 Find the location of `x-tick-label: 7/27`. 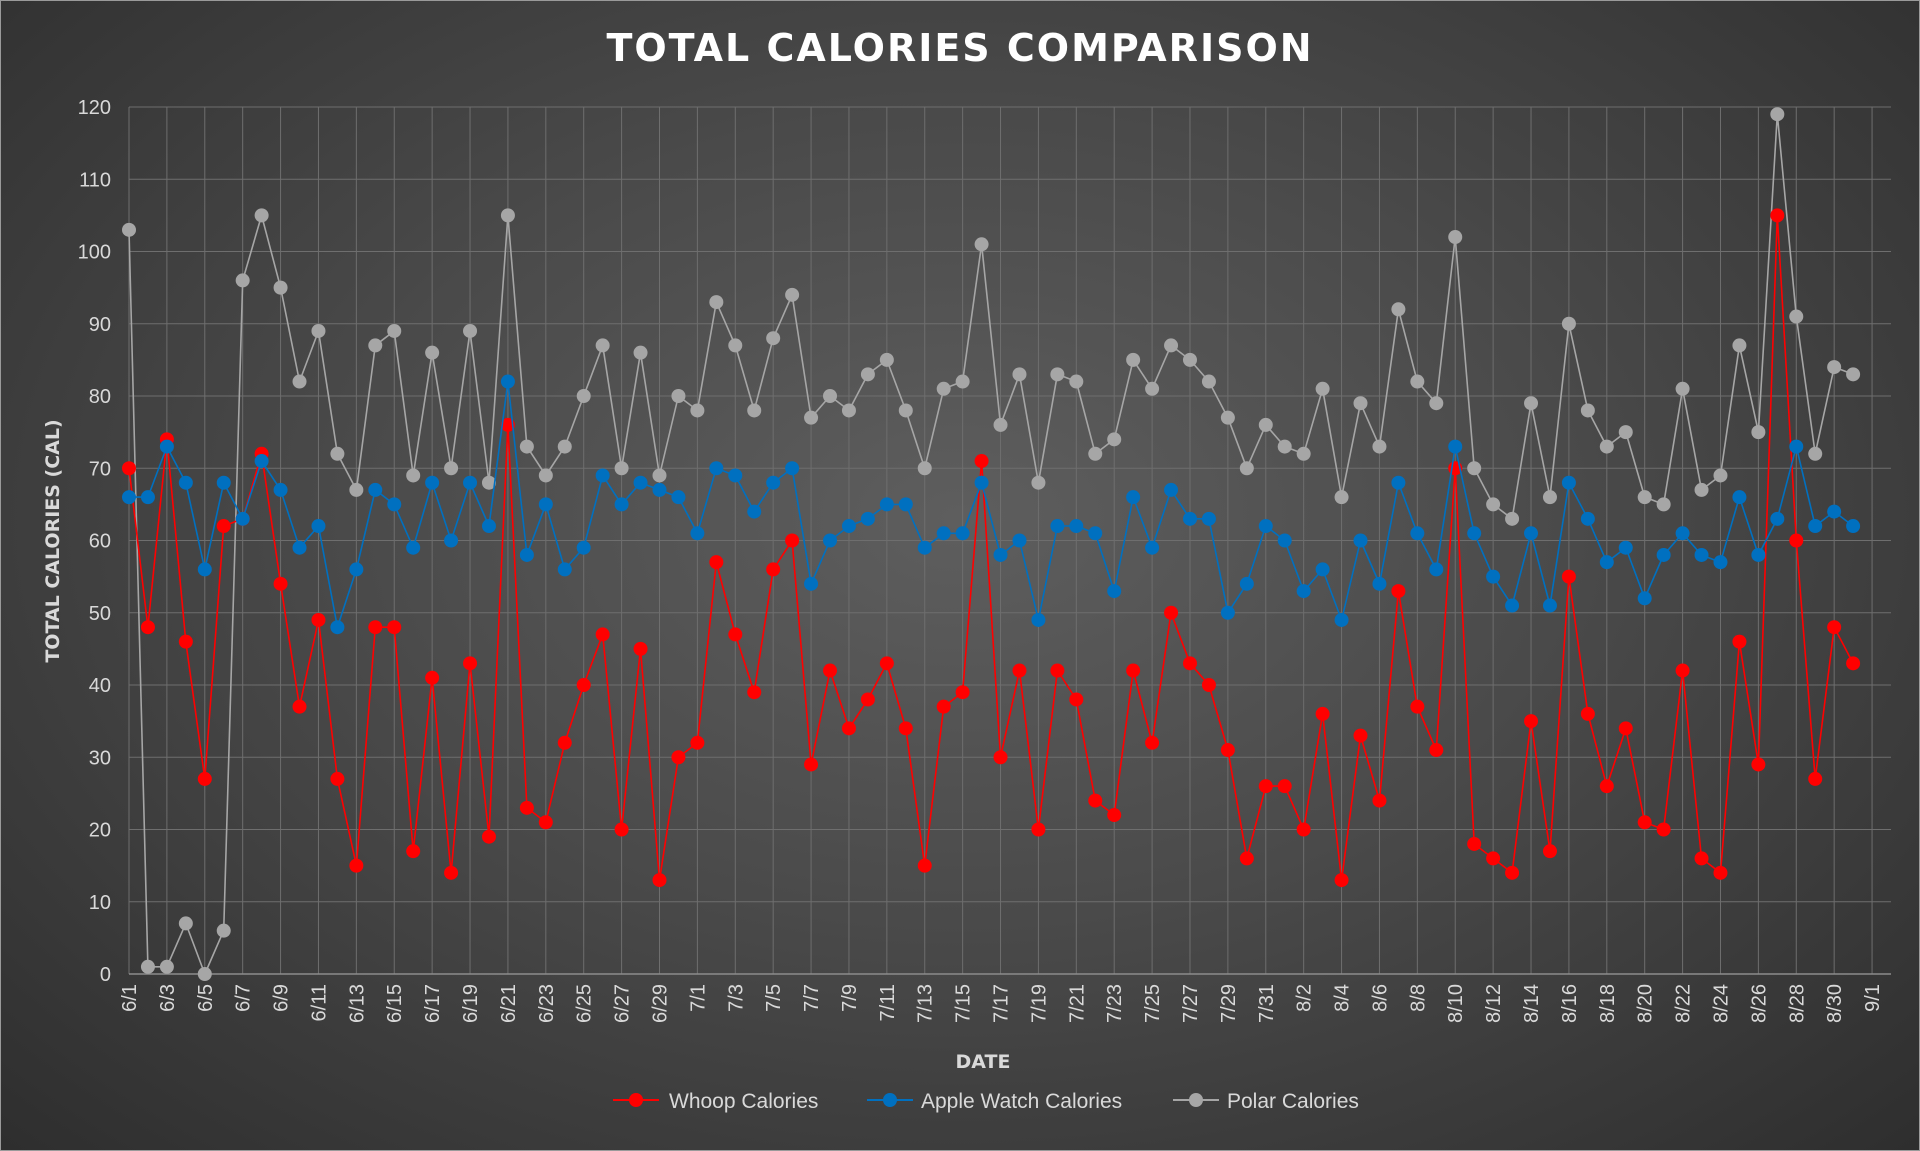

x-tick-label: 7/27 is located at coordinates (1191, 1003).